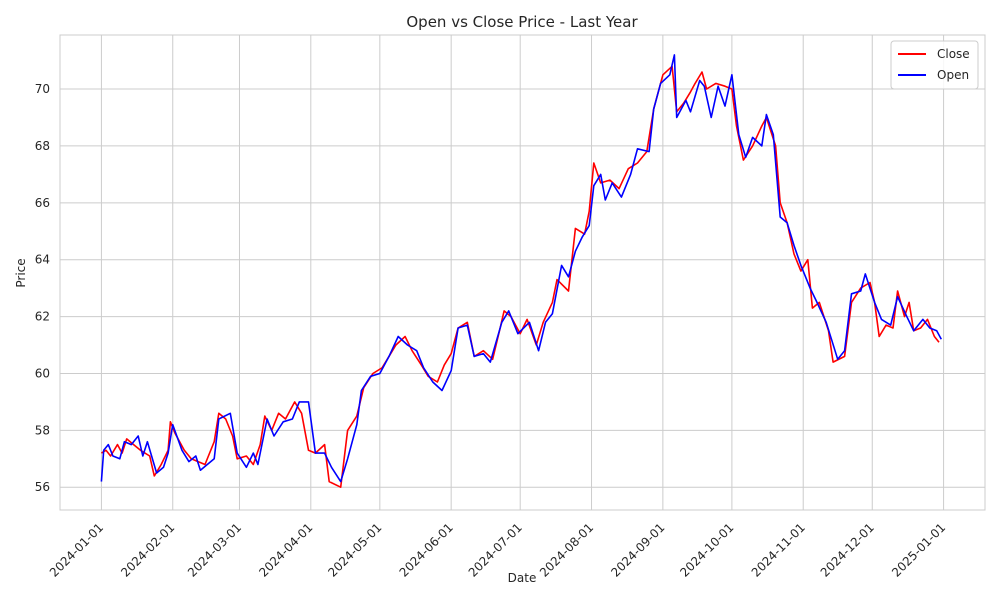  What do you see at coordinates (42, 487) in the screenshot?
I see `y-tick-label: 56` at bounding box center [42, 487].